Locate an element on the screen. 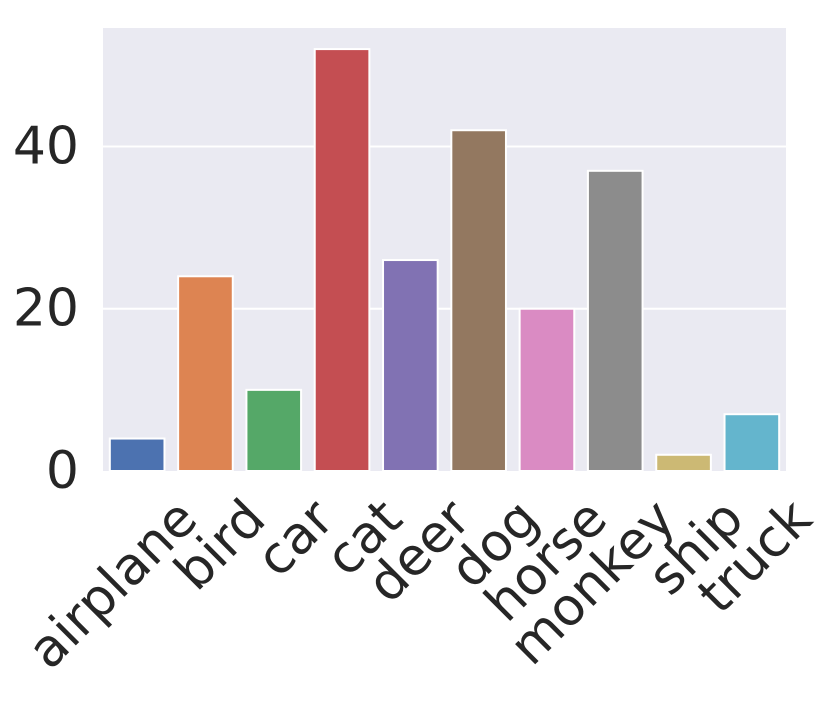 The height and width of the screenshot is (708, 831). y-tick-label: 40 is located at coordinates (46, 146).